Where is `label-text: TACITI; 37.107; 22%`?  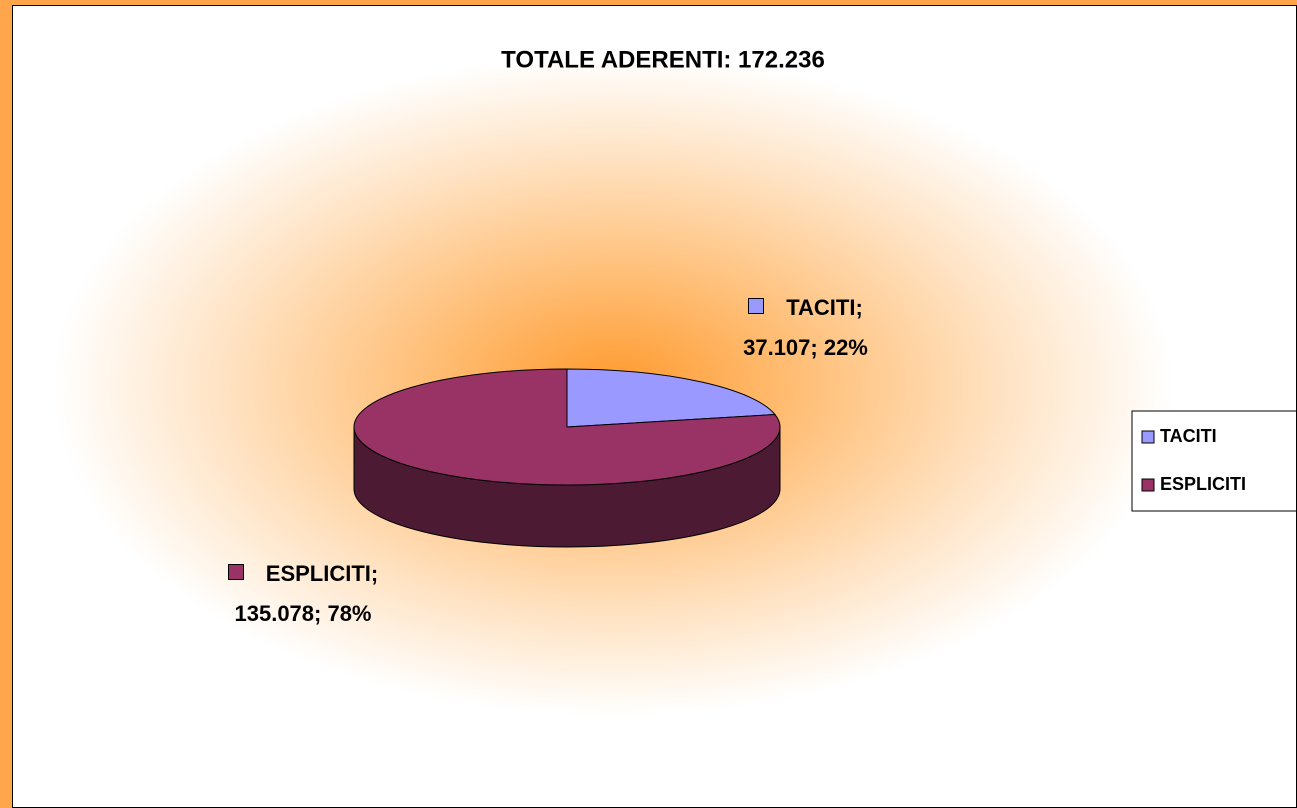
label-text: TACITI; 37.107; 22% is located at coordinates (805, 327).